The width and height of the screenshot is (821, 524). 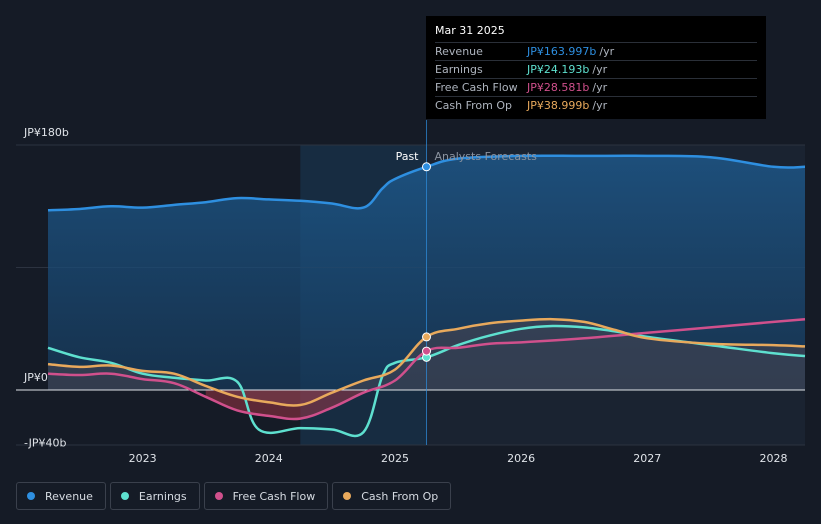 What do you see at coordinates (773, 458) in the screenshot?
I see `x-tick-label: 2028` at bounding box center [773, 458].